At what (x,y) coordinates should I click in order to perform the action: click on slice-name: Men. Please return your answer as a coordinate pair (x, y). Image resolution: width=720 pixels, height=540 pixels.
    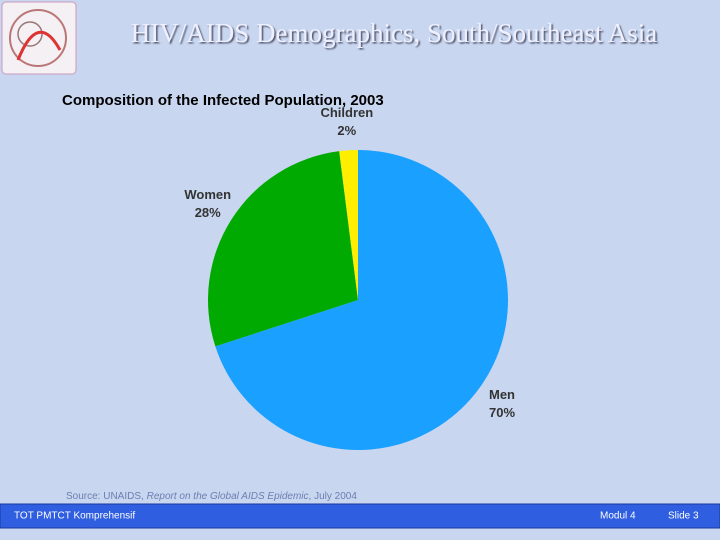
    Looking at the image, I should click on (502, 394).